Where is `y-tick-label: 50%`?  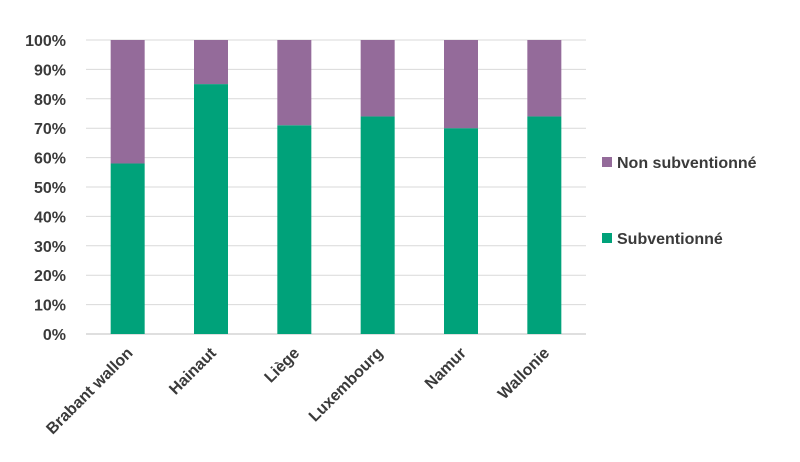
y-tick-label: 50% is located at coordinates (50, 188).